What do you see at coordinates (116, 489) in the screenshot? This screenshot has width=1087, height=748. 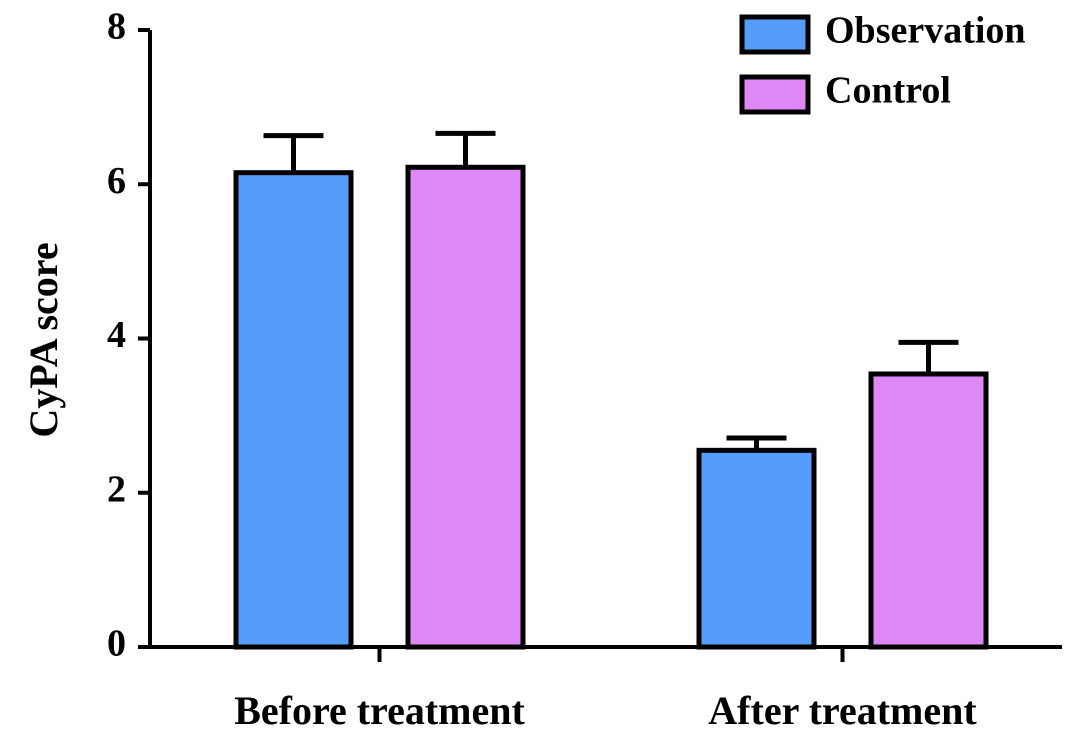 I see `y-tick-label: 2` at bounding box center [116, 489].